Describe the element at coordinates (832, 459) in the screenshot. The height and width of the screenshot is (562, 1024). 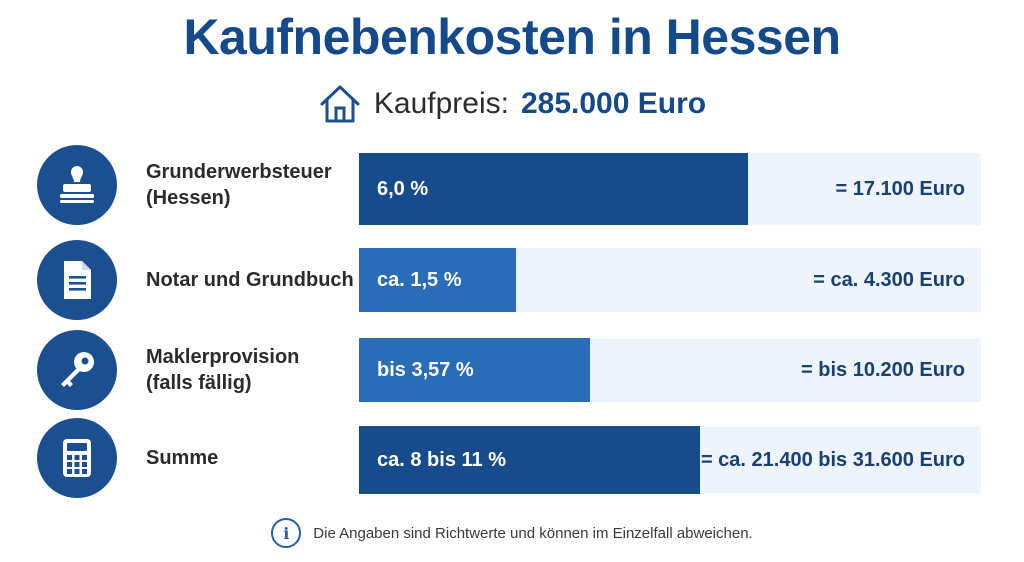
I see `amount-label: = ca. 21.400 bis 31.600 Euro` at that location.